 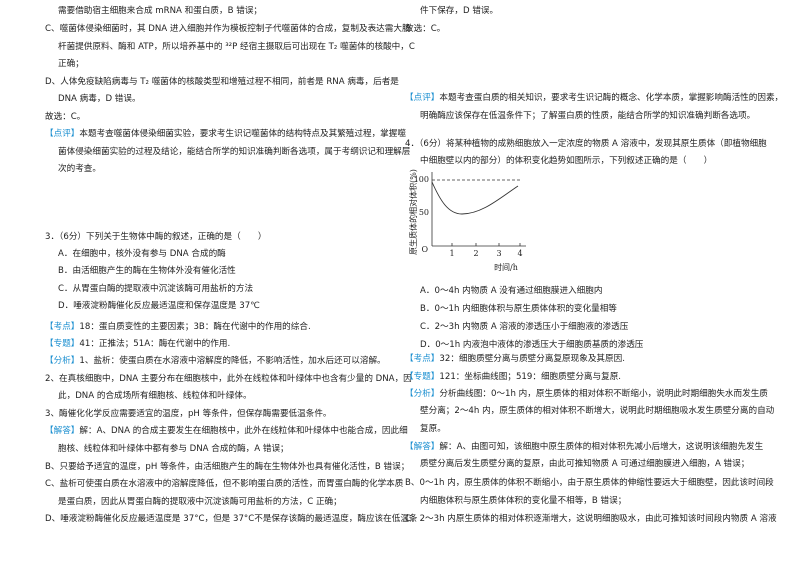 I want to click on x-tick-label: 3, so click(x=498, y=253).